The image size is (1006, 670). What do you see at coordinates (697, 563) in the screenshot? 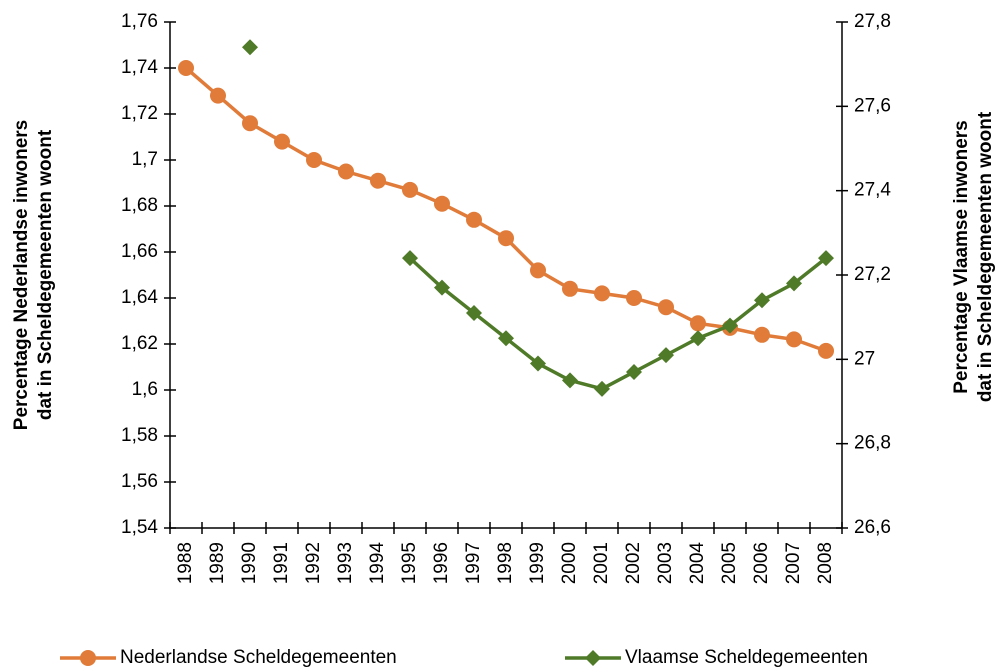
I see `x-tick-label: 2004` at bounding box center [697, 563].